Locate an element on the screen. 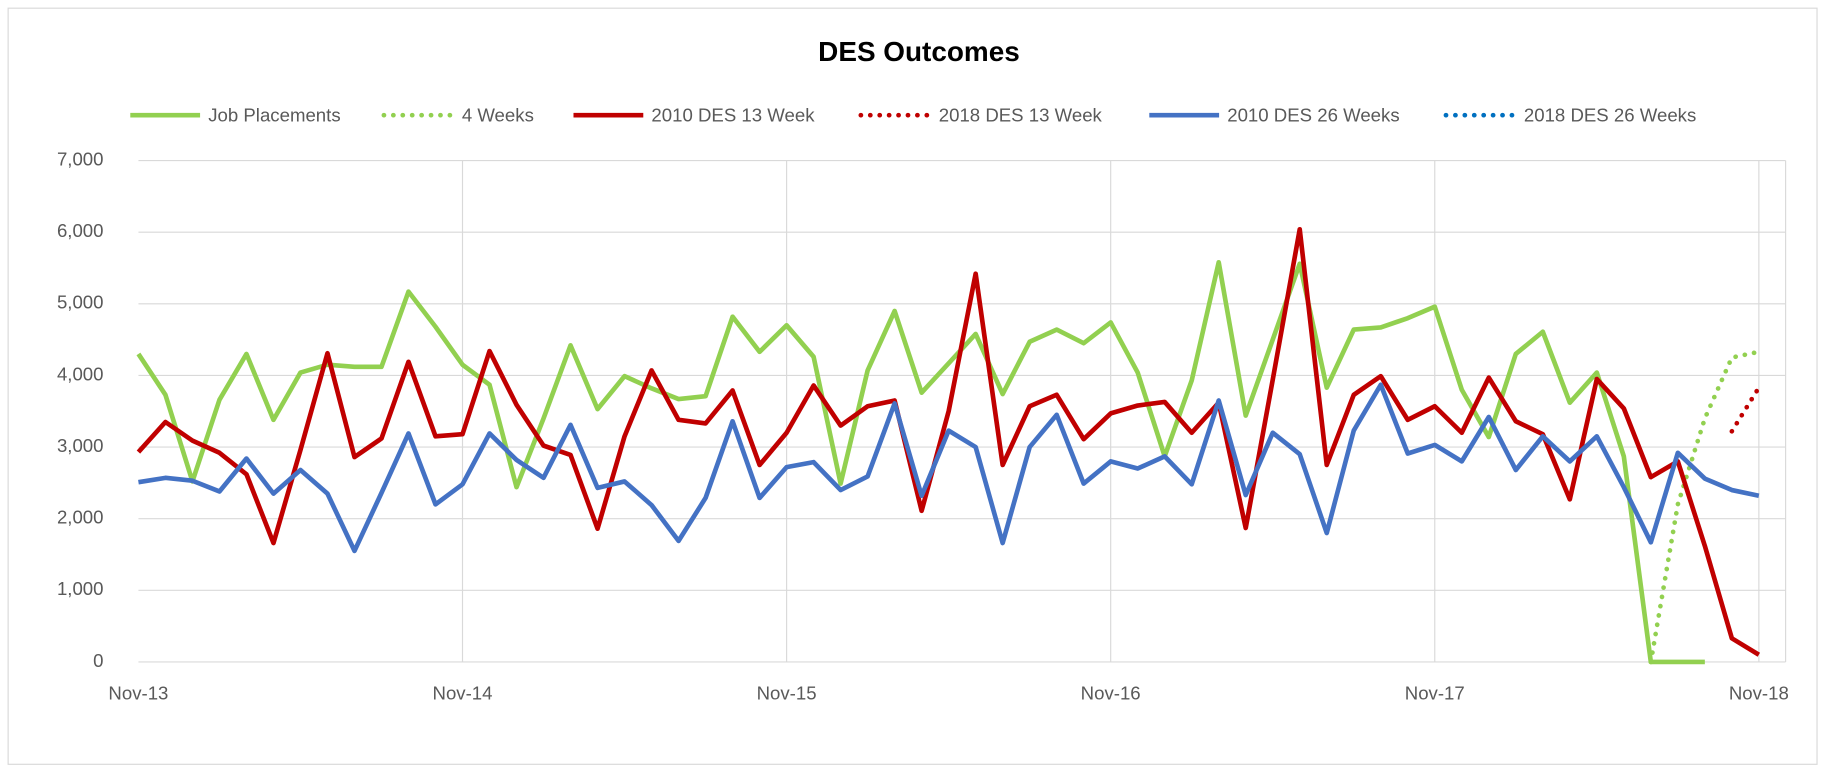  legend-label: Job Placements is located at coordinates (274, 114).